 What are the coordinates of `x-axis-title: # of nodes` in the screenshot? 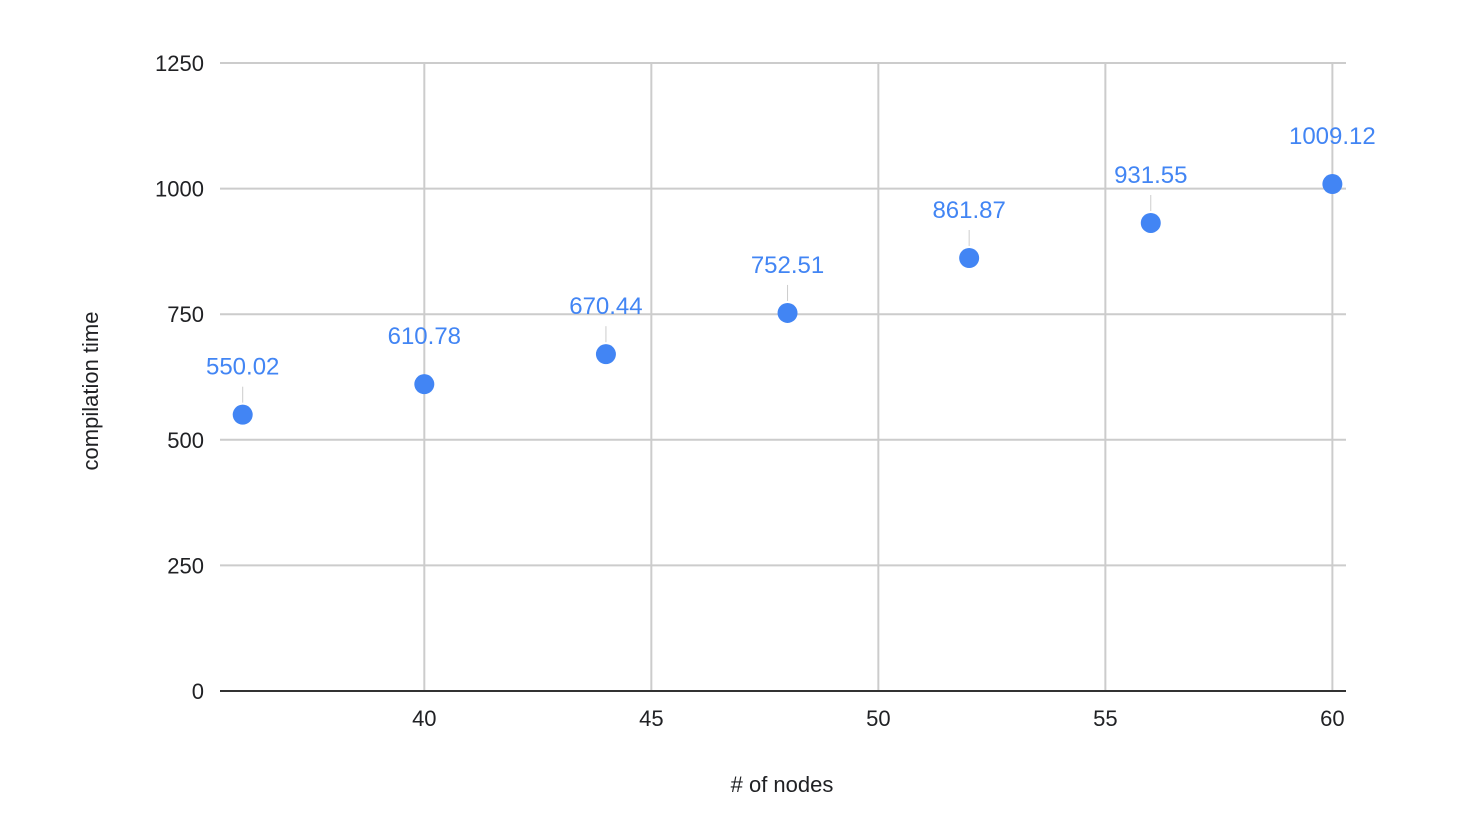 It's located at (782, 784).